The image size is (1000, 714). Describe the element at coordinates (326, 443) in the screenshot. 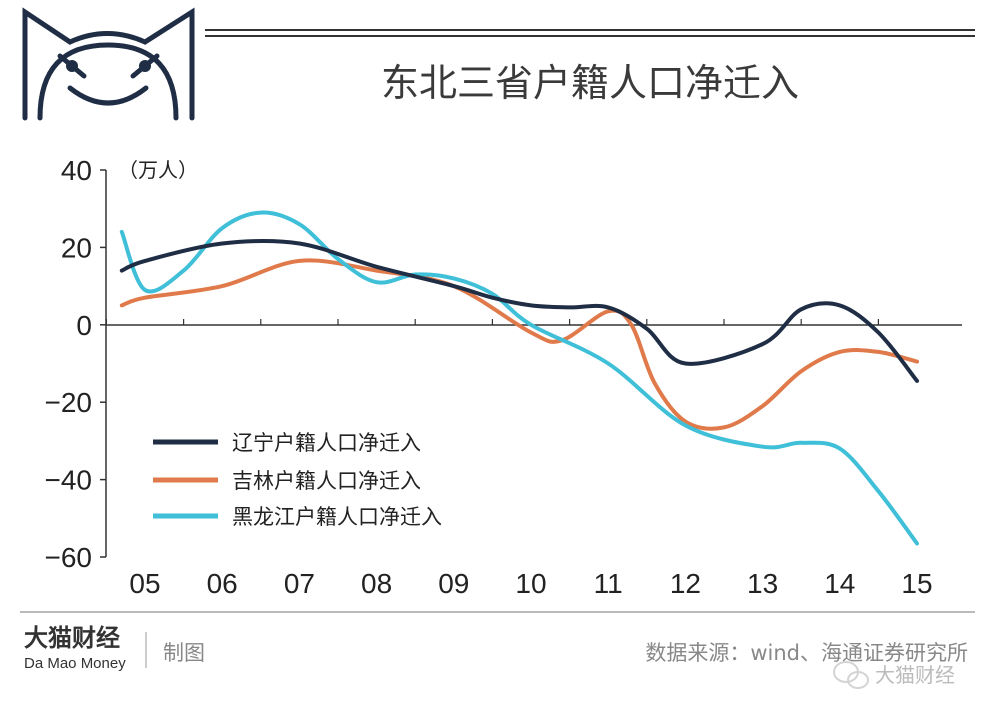

I see `legend-label-liaoning: 辽宁户籍人口净迁入` at that location.